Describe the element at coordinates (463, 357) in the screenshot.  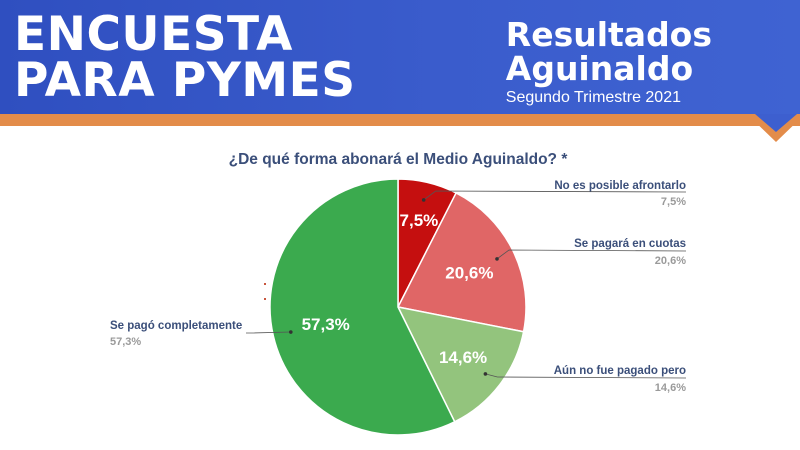
I see `slice-percent-label: 14,6%` at that location.